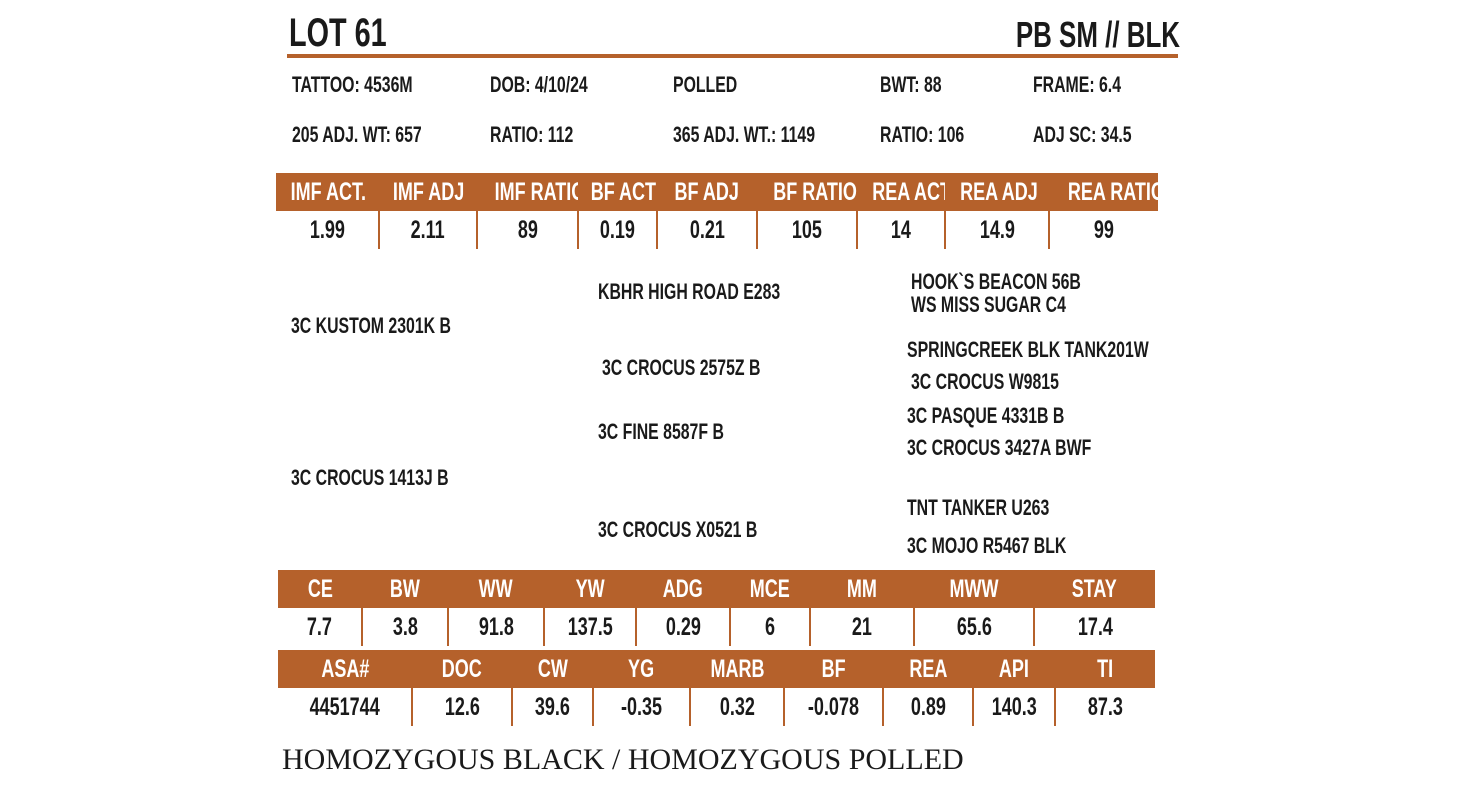 The height and width of the screenshot is (790, 1480). I want to click on epd-value: -0.35, so click(641, 707).